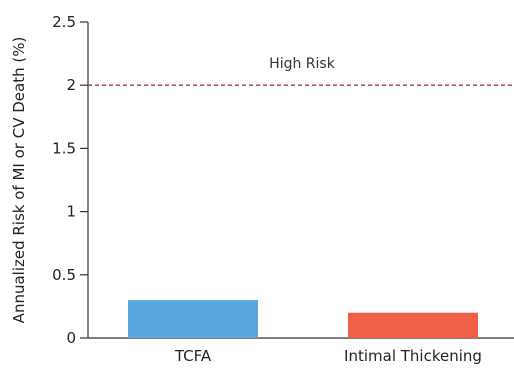  What do you see at coordinates (328, 356) in the screenshot?
I see `x-labels-layer: TCFA Intimal Thickening` at bounding box center [328, 356].